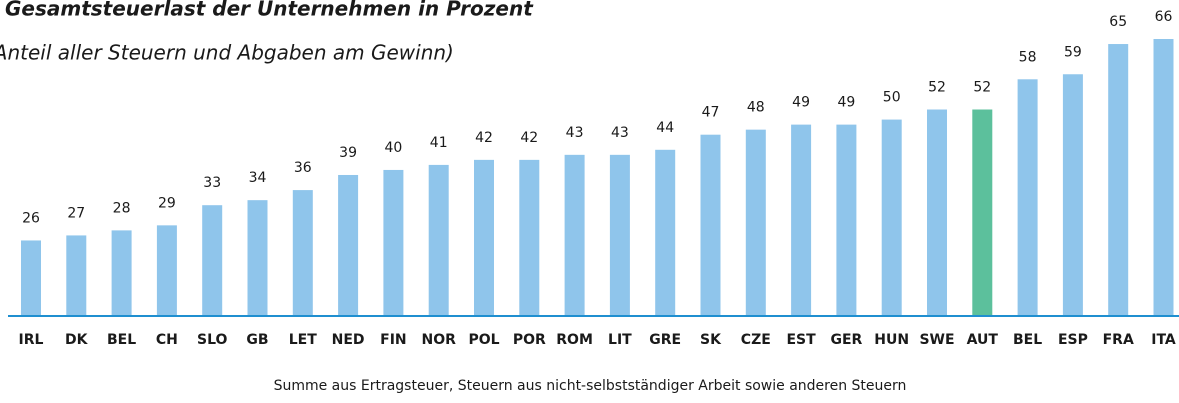  Describe the element at coordinates (1163, 340) in the screenshot. I see `x-tick-label: ITA` at that location.